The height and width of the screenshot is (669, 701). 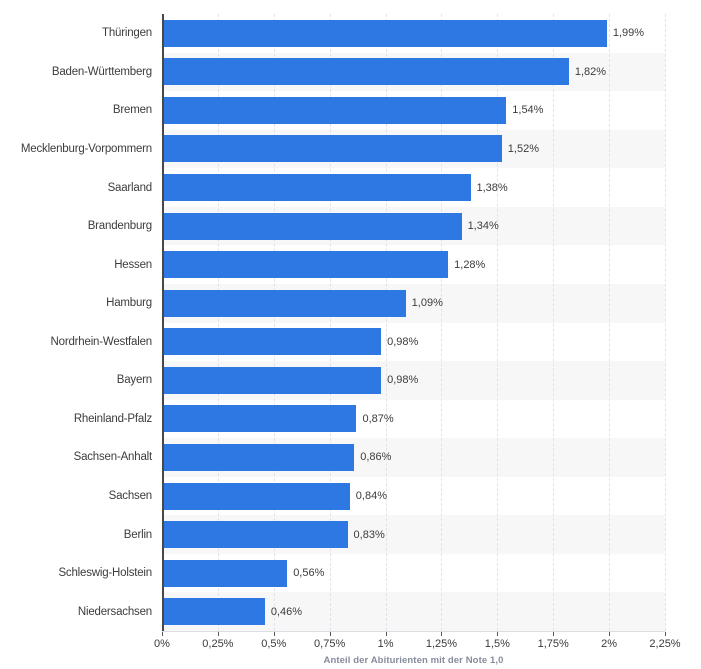 What do you see at coordinates (528, 110) in the screenshot?
I see `bar-value-label: 1,54%` at bounding box center [528, 110].